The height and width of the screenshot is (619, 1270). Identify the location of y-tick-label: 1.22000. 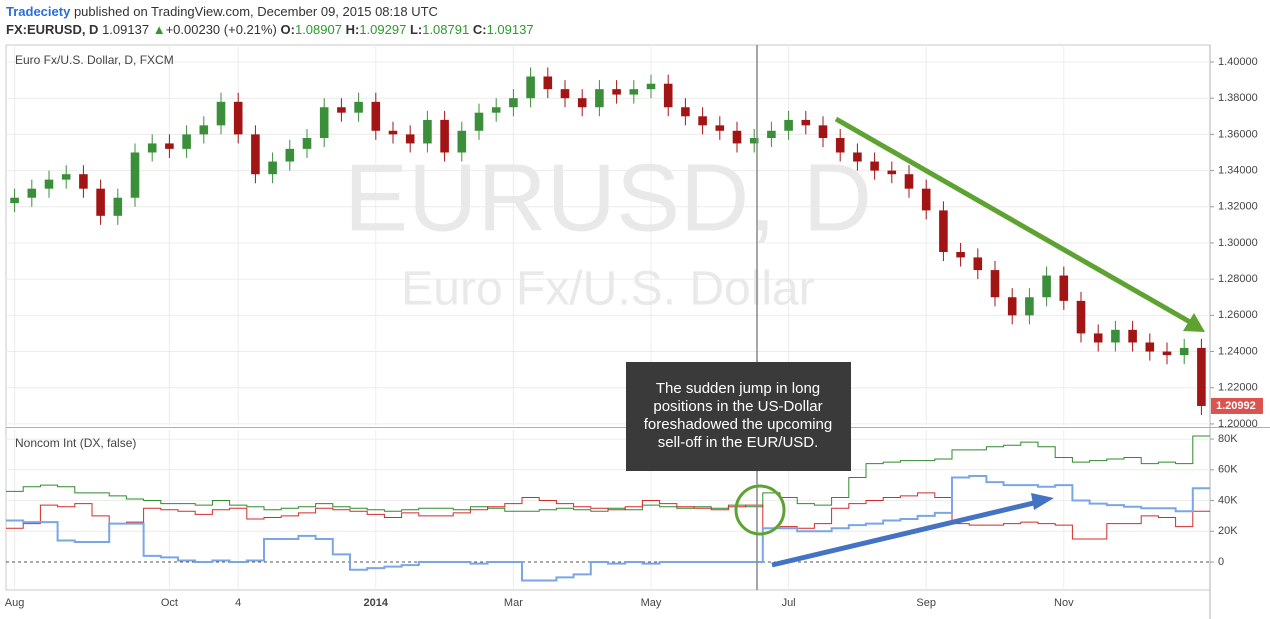
(1238, 388).